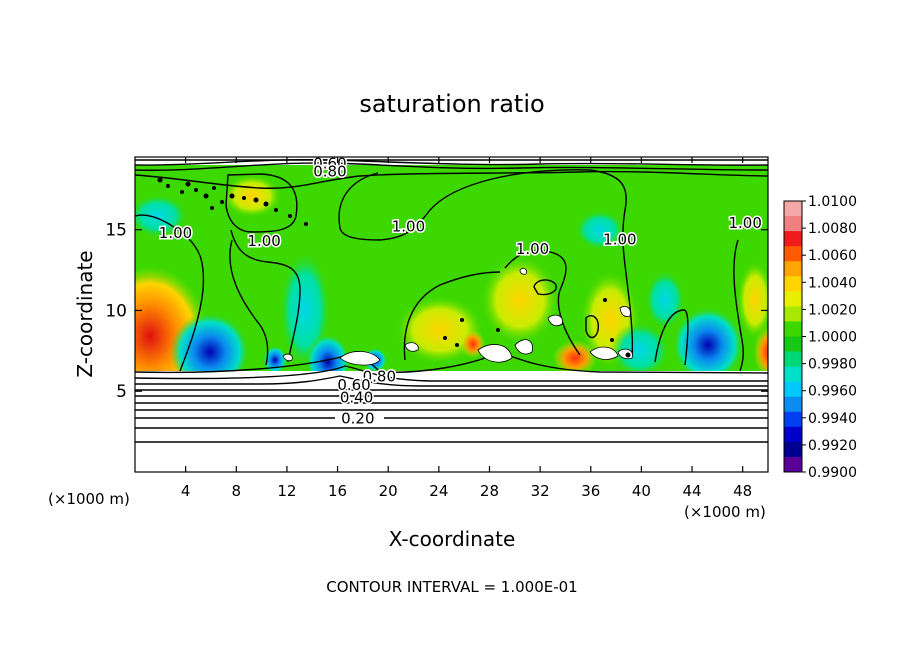  I want to click on cloud-edges, so click(457, 316).